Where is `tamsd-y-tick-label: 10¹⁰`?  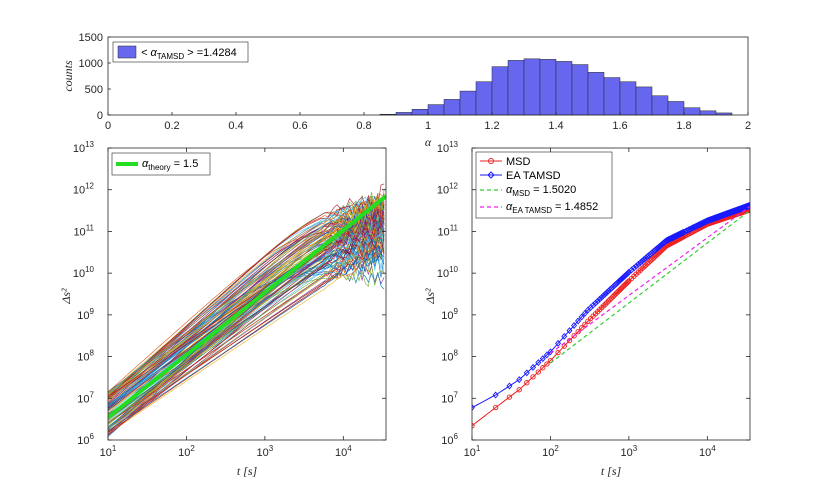 tamsd-y-tick-label: 10¹⁰ is located at coordinates (84, 272).